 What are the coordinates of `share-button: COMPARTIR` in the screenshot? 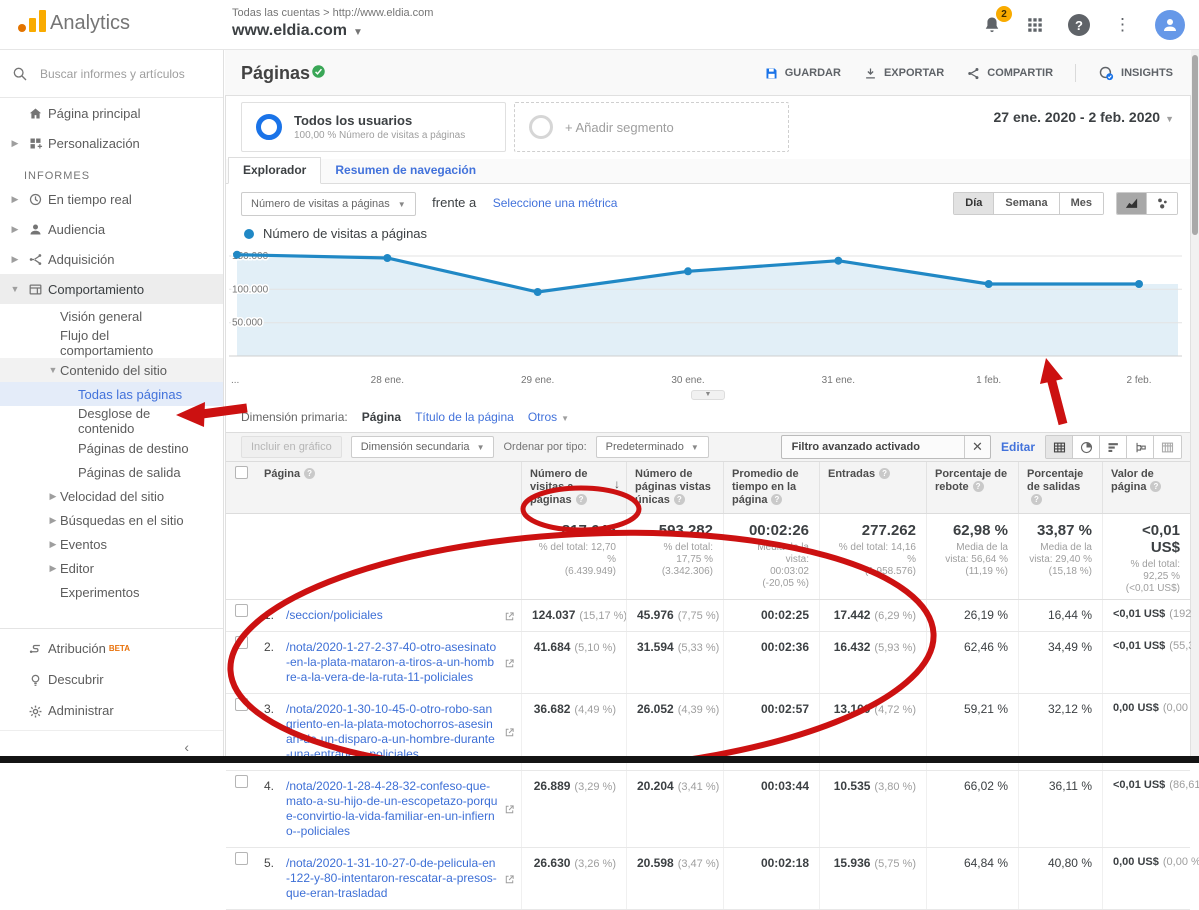 It's located at (1009, 73).